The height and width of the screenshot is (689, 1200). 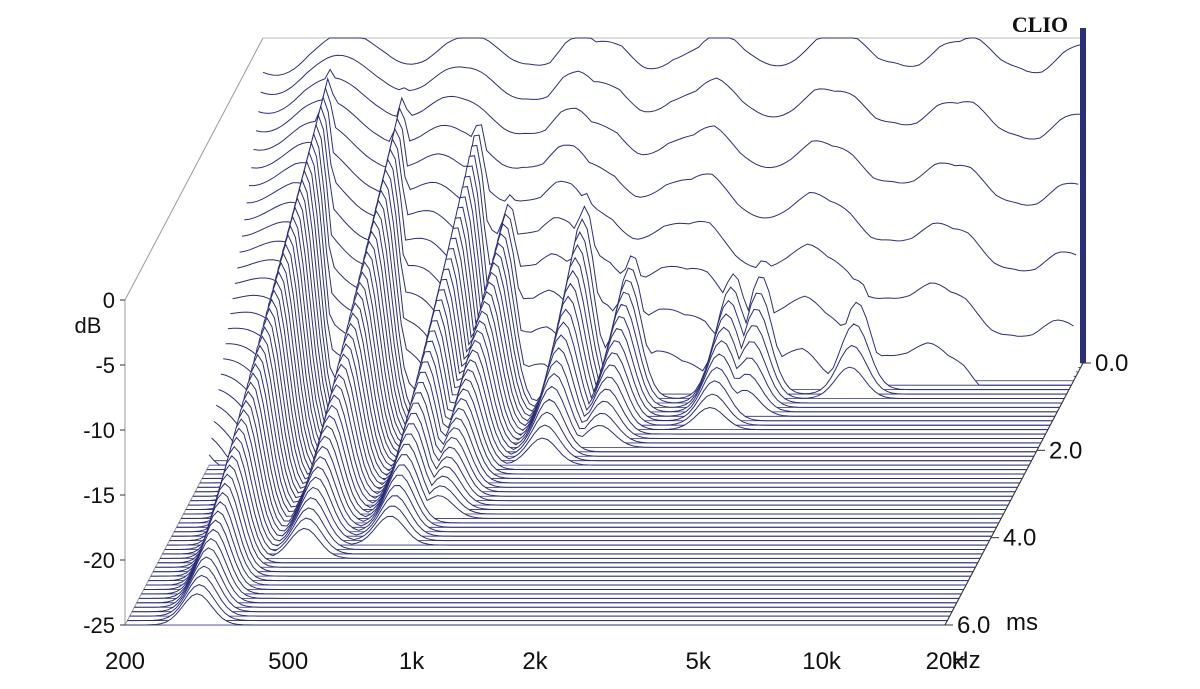 I want to click on y-tick-label: -5, so click(x=105, y=365).